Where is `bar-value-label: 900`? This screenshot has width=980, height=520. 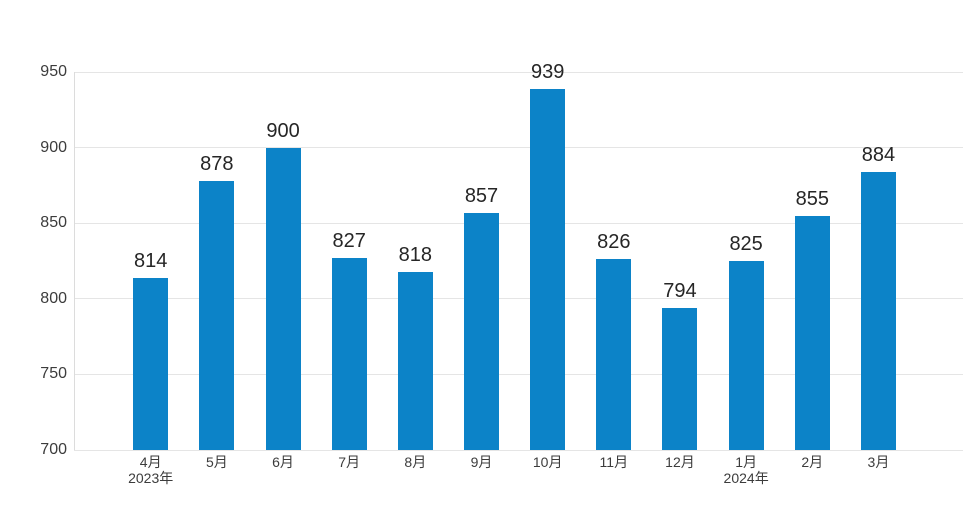
bar-value-label: 900 is located at coordinates (283, 130).